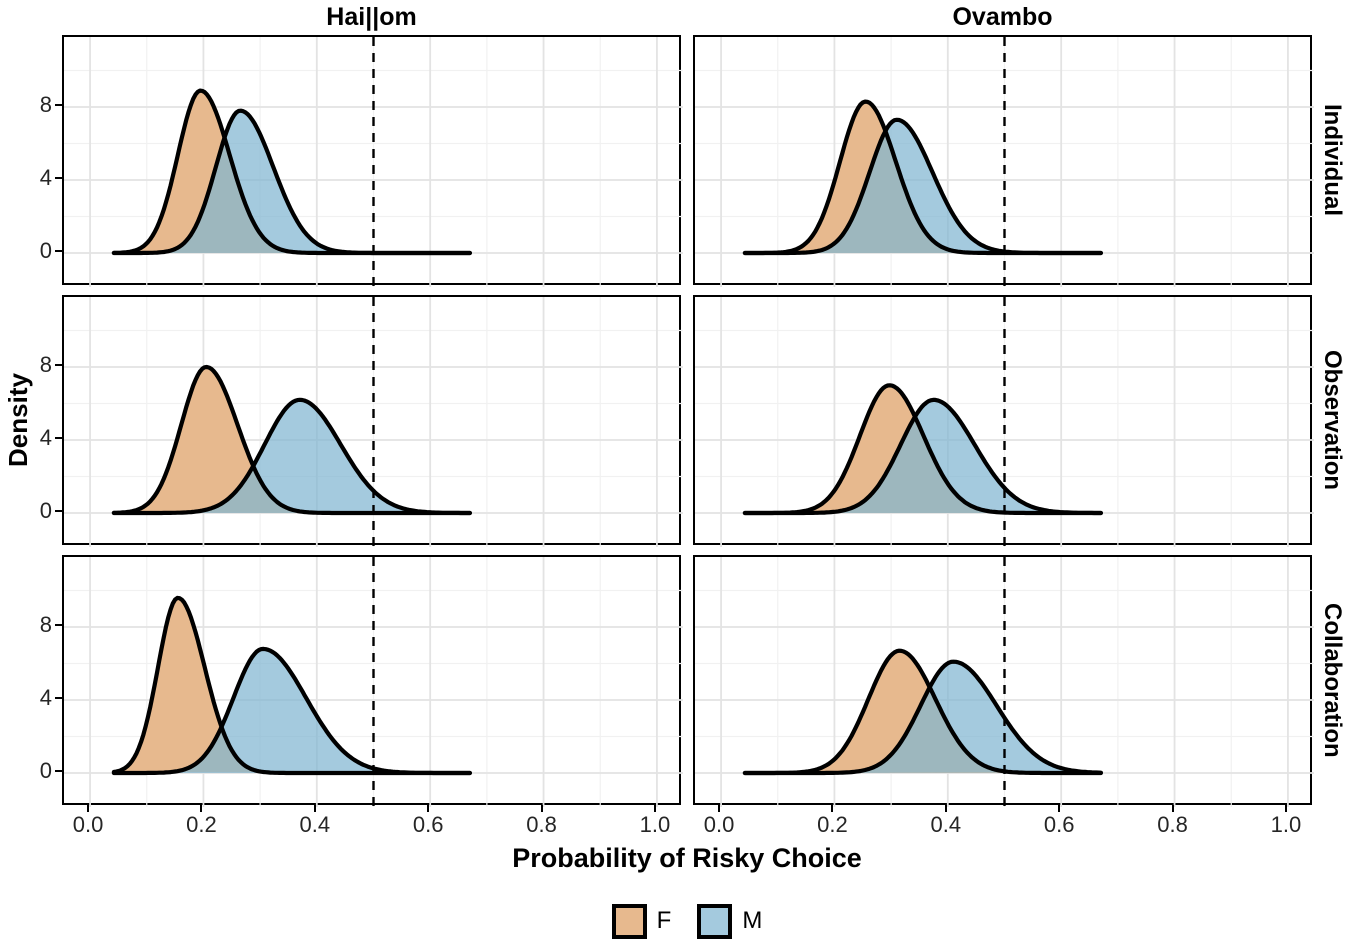  I want to click on density-panel-ovambo-observation, so click(1003, 421).